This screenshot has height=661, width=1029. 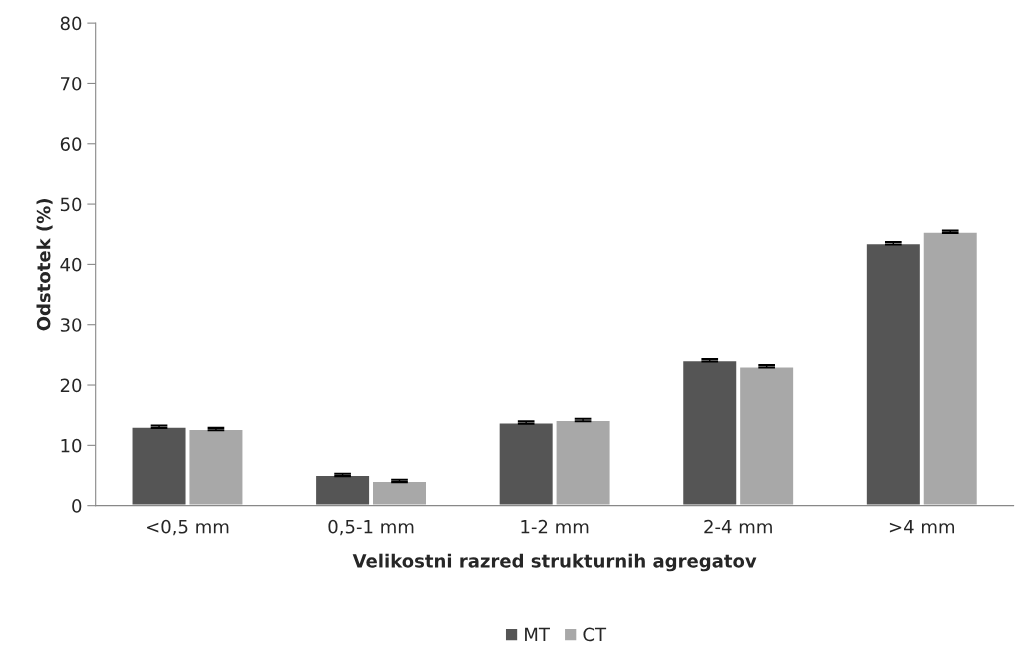 I want to click on y-tick-label: 30, so click(x=71, y=325).